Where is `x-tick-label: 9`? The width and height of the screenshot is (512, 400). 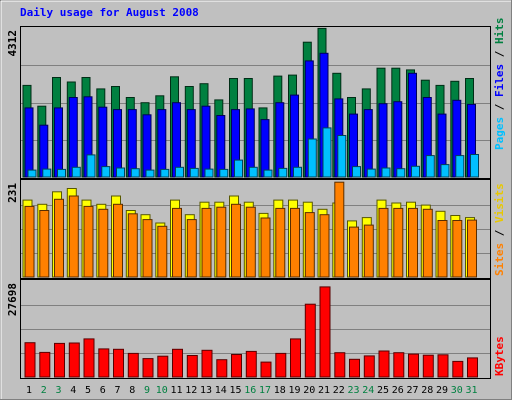
x-tick-label: 9 is located at coordinates (147, 390).